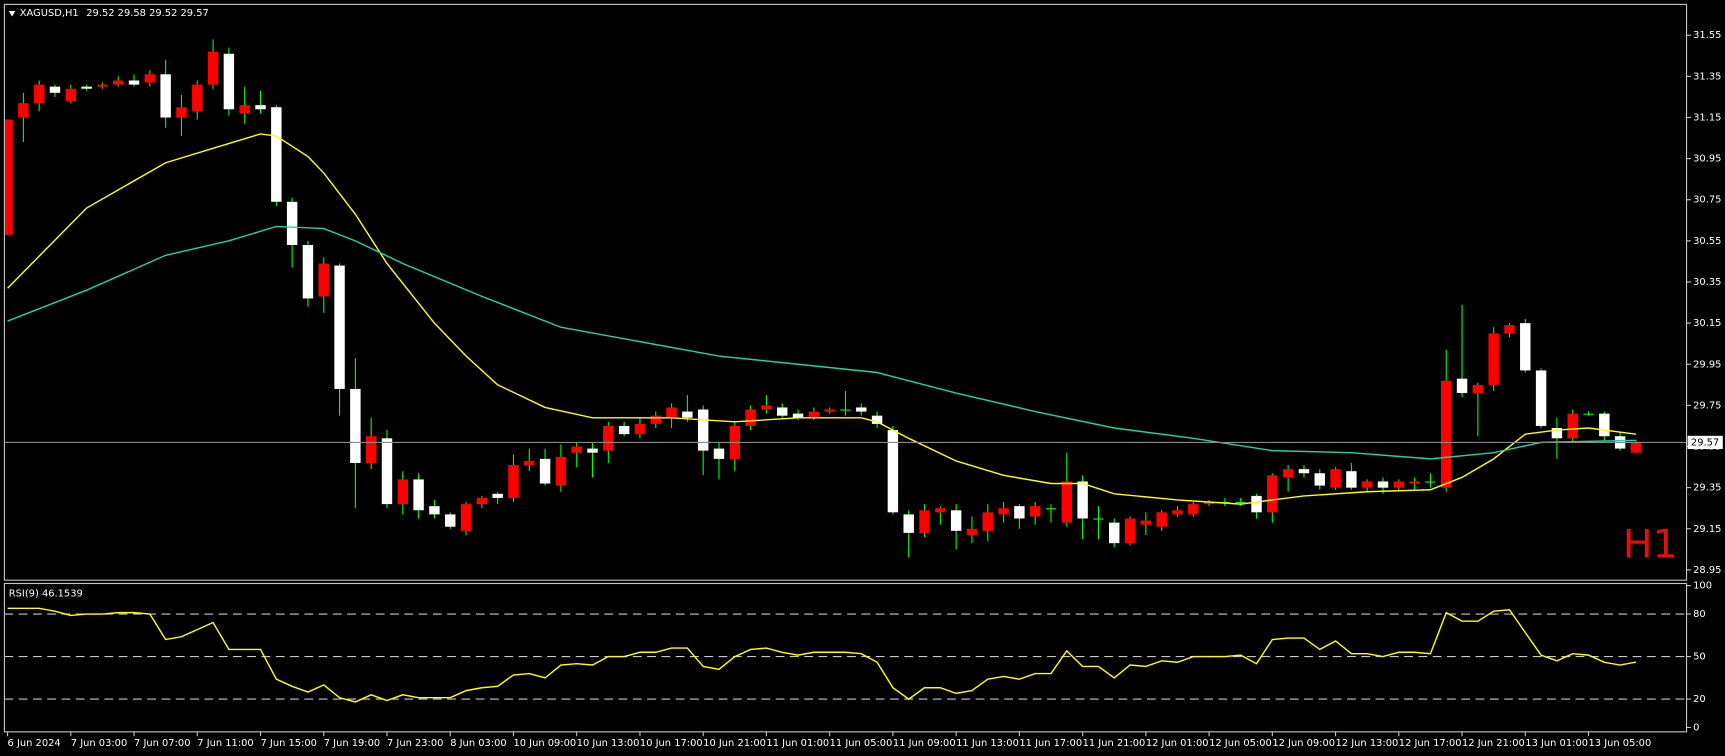 The width and height of the screenshot is (1725, 756). What do you see at coordinates (1707, 405) in the screenshot?
I see `y-tick-label: 29.75` at bounding box center [1707, 405].